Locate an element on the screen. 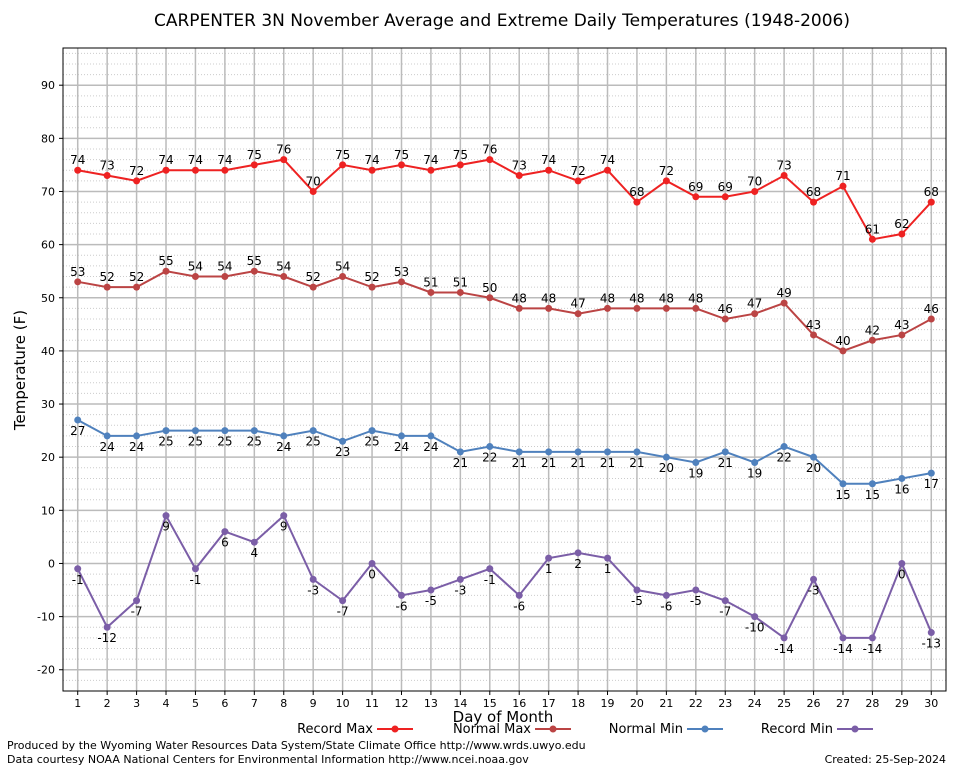  normal-max-data-label: 50 is located at coordinates (489, 288).